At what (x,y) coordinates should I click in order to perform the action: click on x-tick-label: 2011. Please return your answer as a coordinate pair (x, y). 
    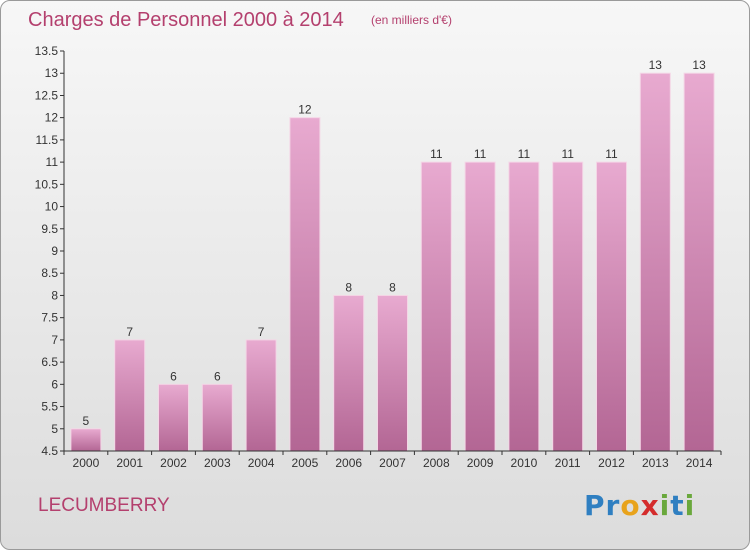
    Looking at the image, I should click on (568, 463).